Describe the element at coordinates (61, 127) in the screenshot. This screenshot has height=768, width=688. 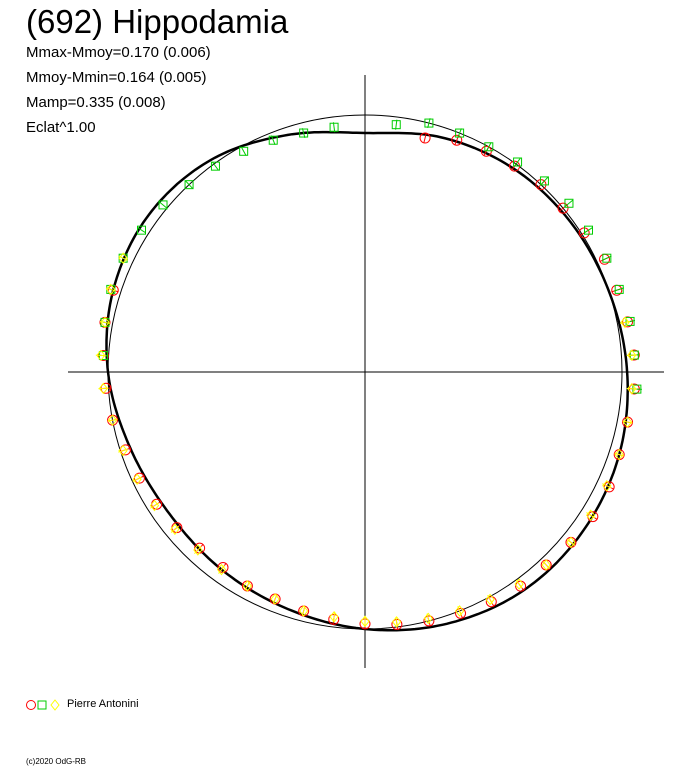
I see `stat-eclat: Eclat^1.00` at that location.